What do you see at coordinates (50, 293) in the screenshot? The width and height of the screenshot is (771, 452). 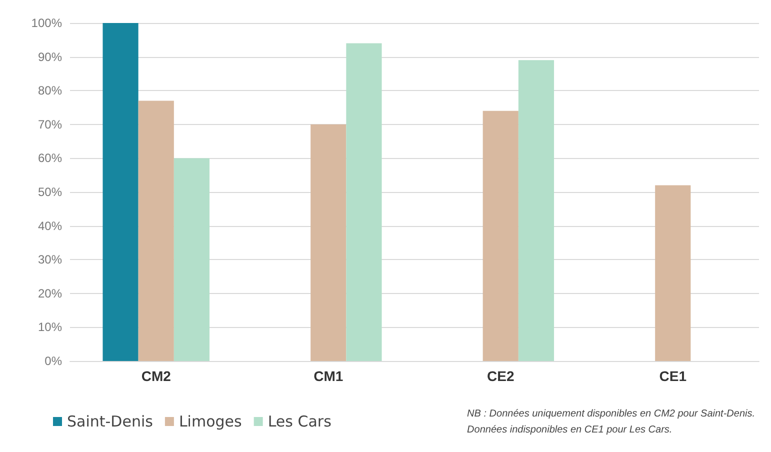 I see `y-tick-label: 20%` at bounding box center [50, 293].